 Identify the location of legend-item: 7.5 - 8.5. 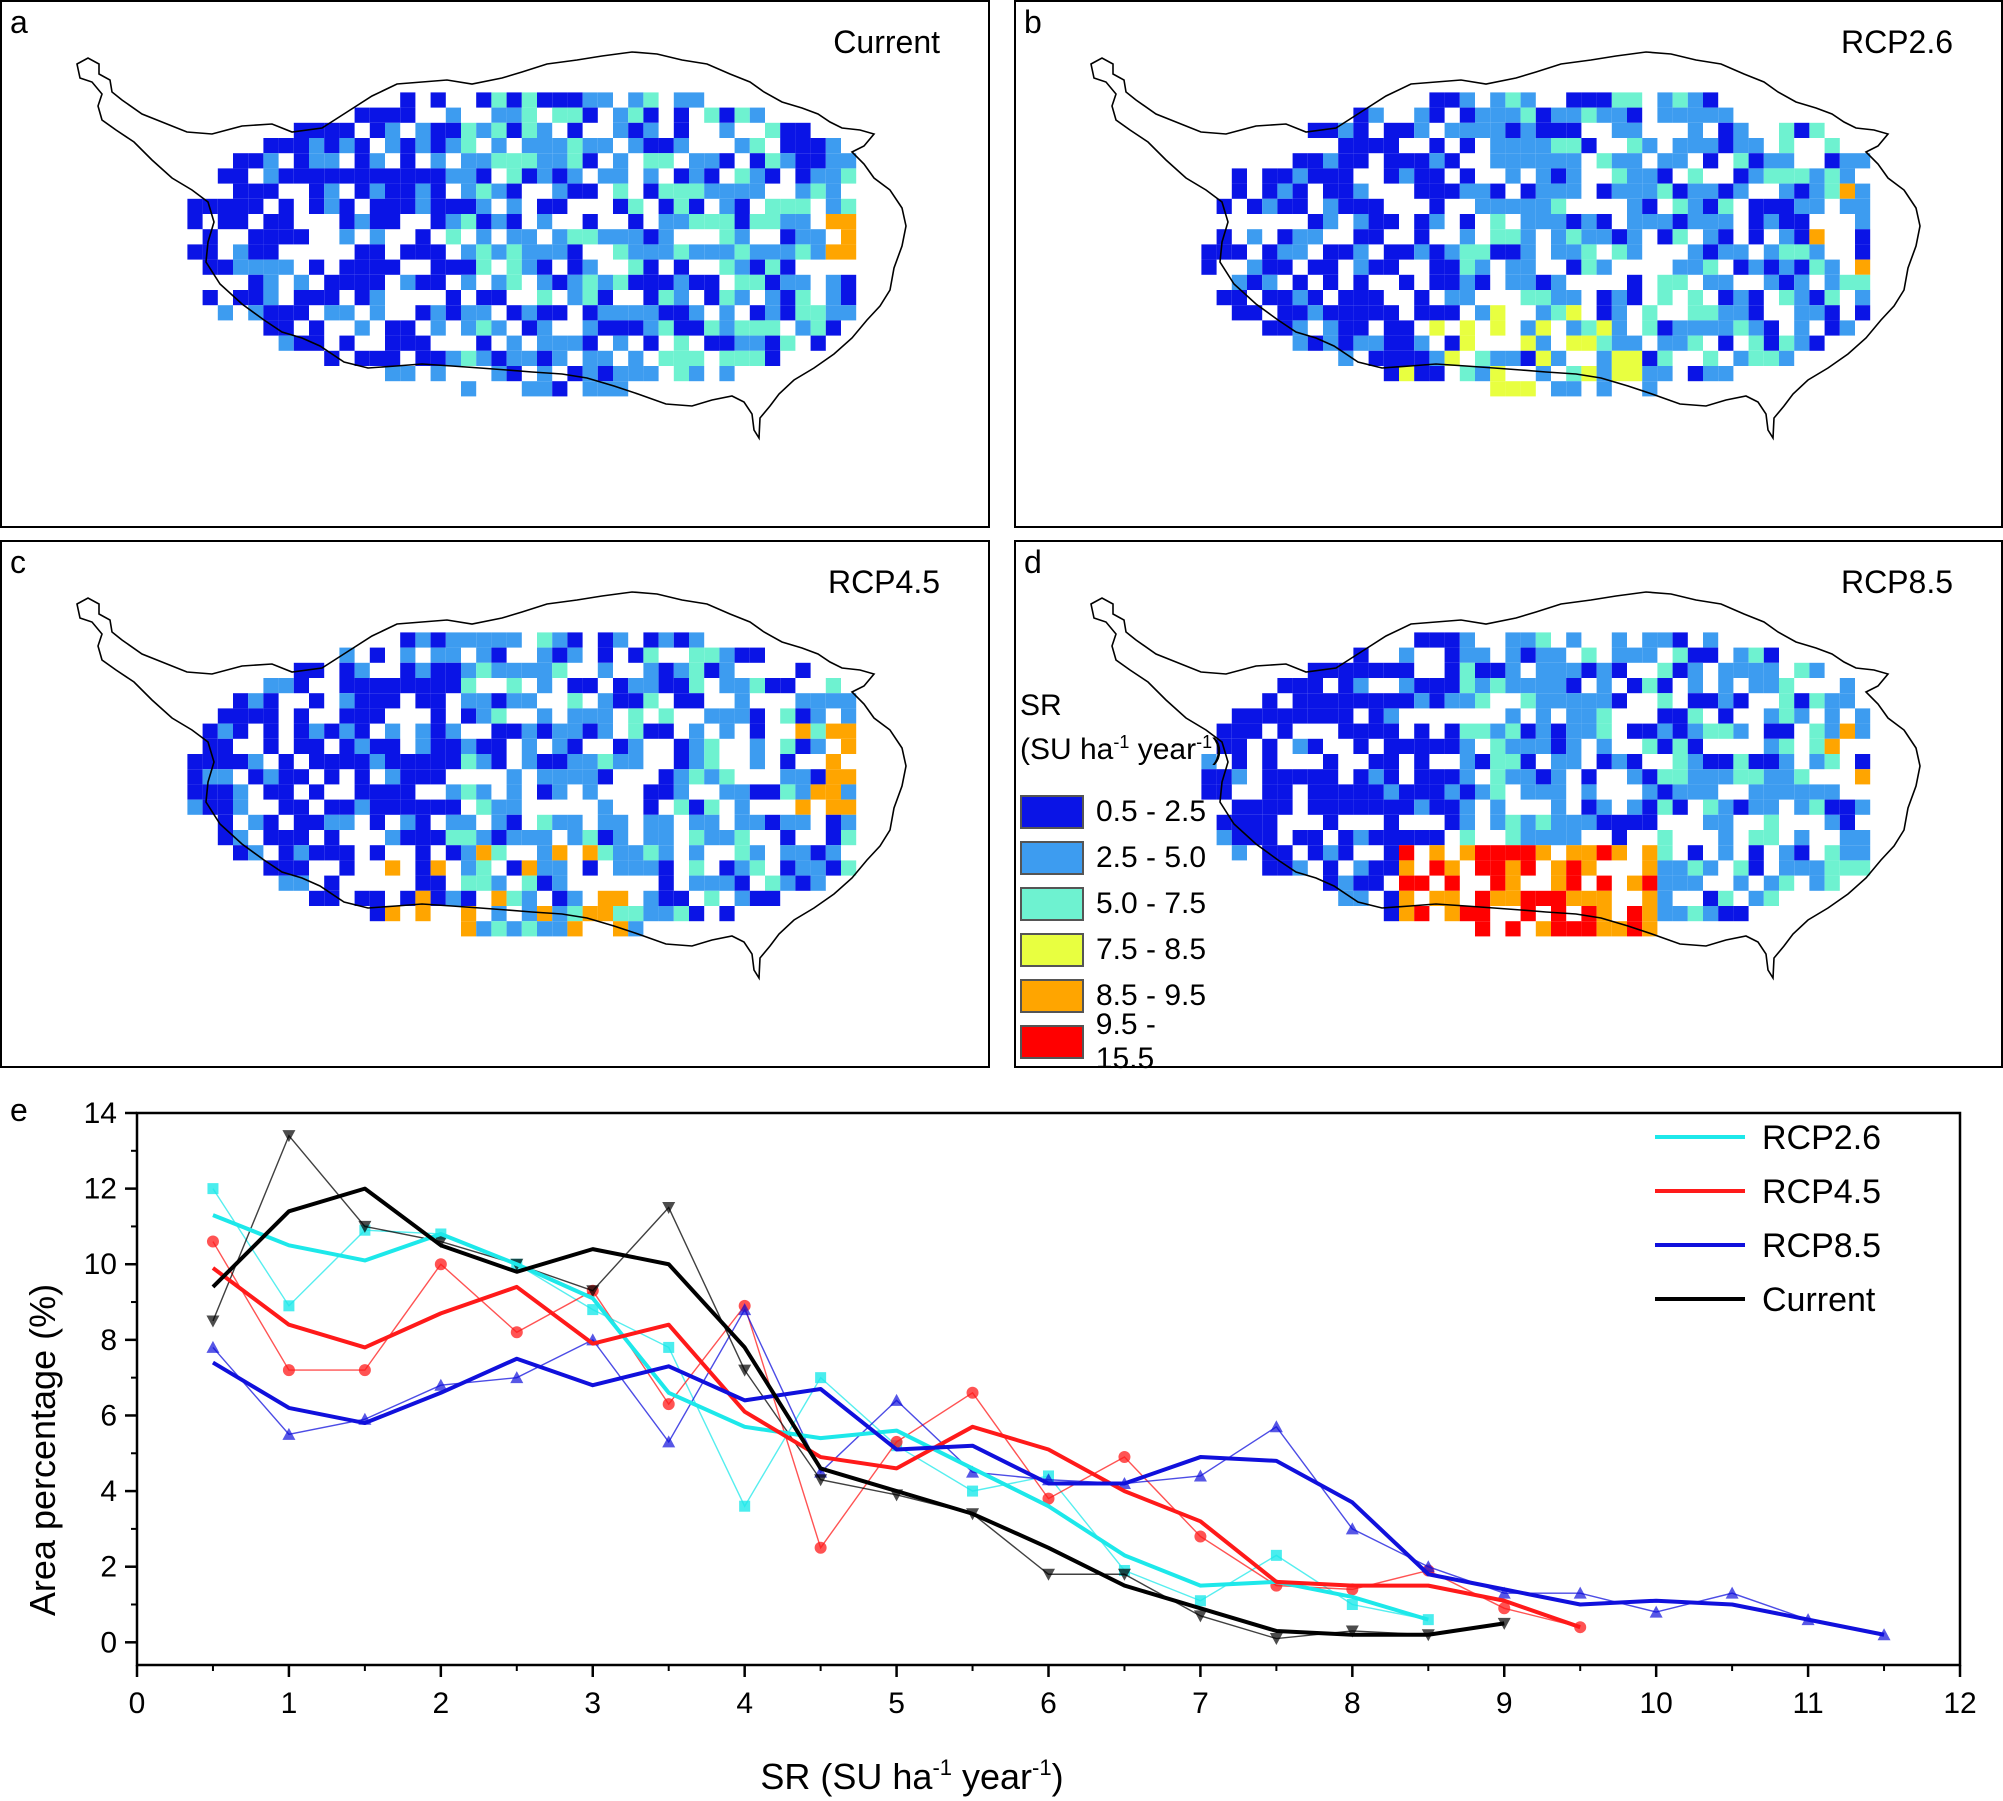
(1113, 950).